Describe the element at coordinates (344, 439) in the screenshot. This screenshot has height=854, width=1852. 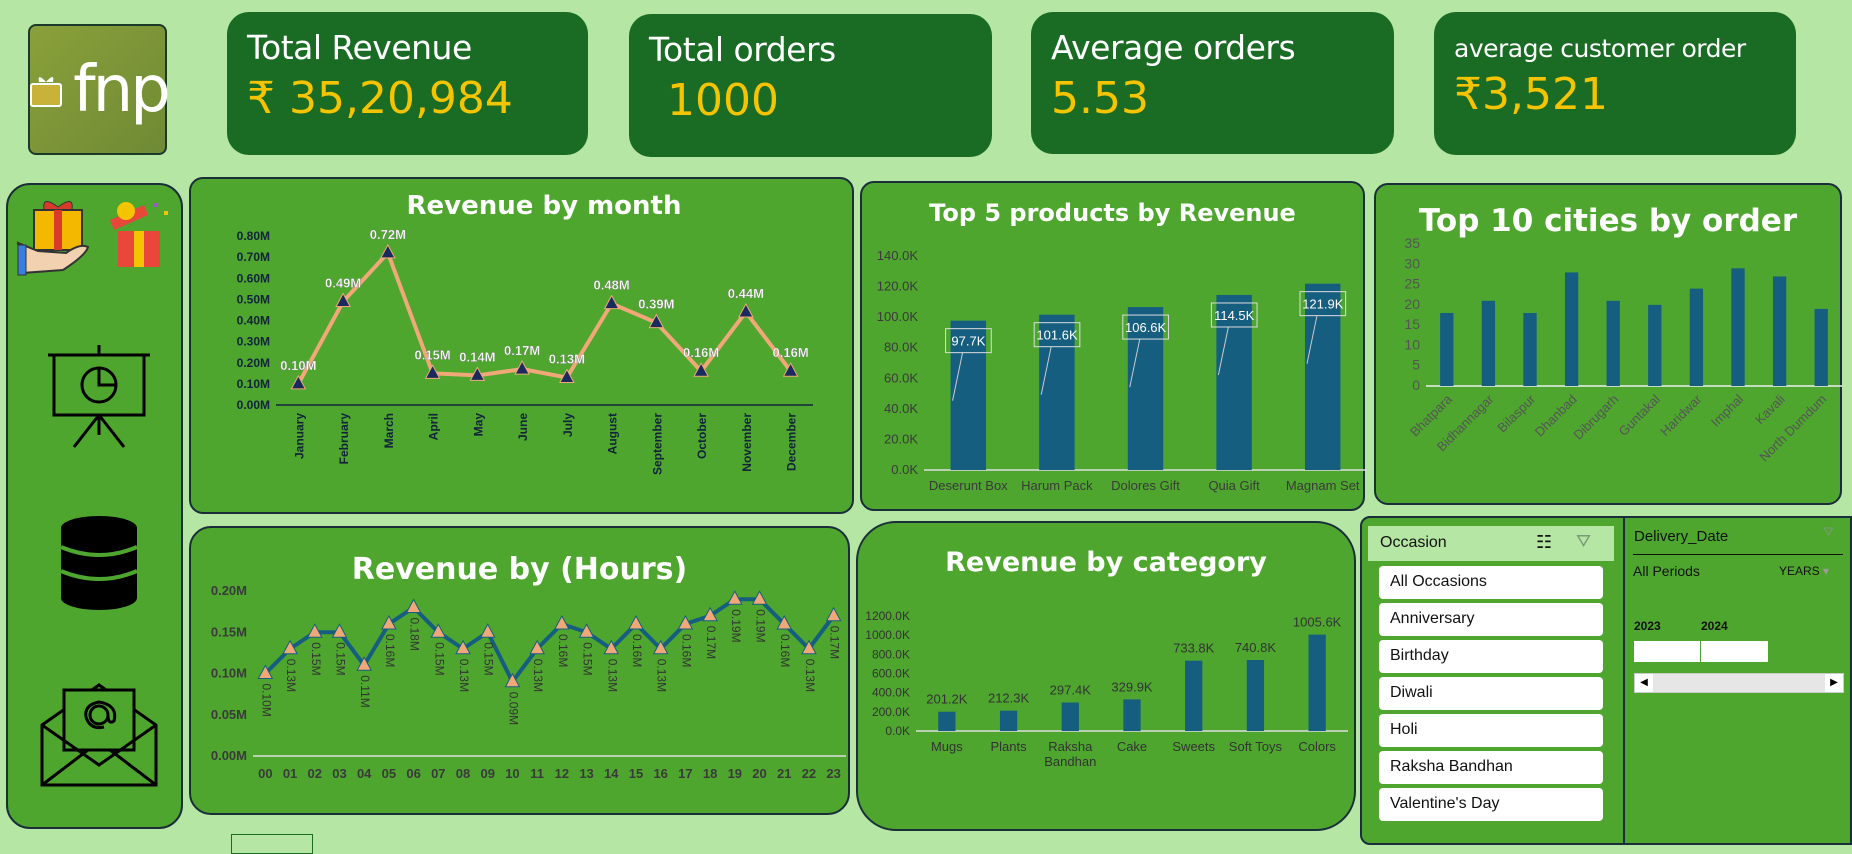
I see `x-tick-label: February` at that location.